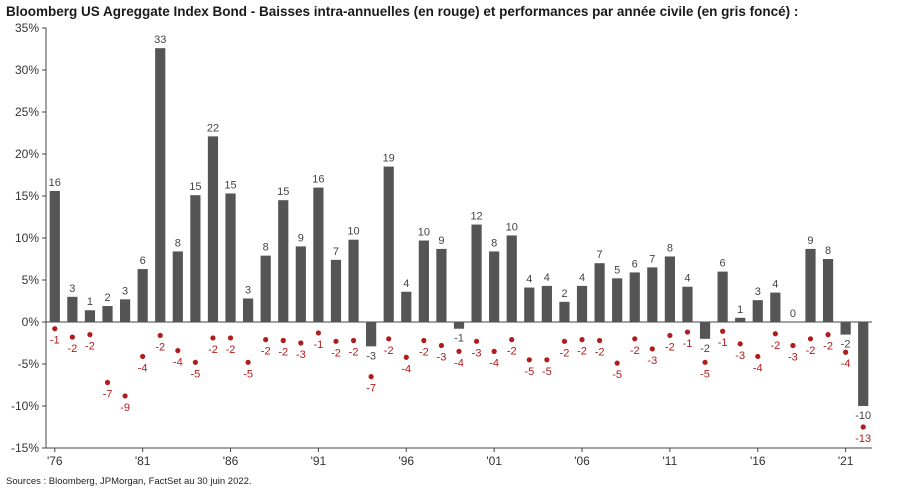 This screenshot has width=901, height=489. Describe the element at coordinates (371, 389) in the screenshot. I see `drawdown-label: -7` at that location.